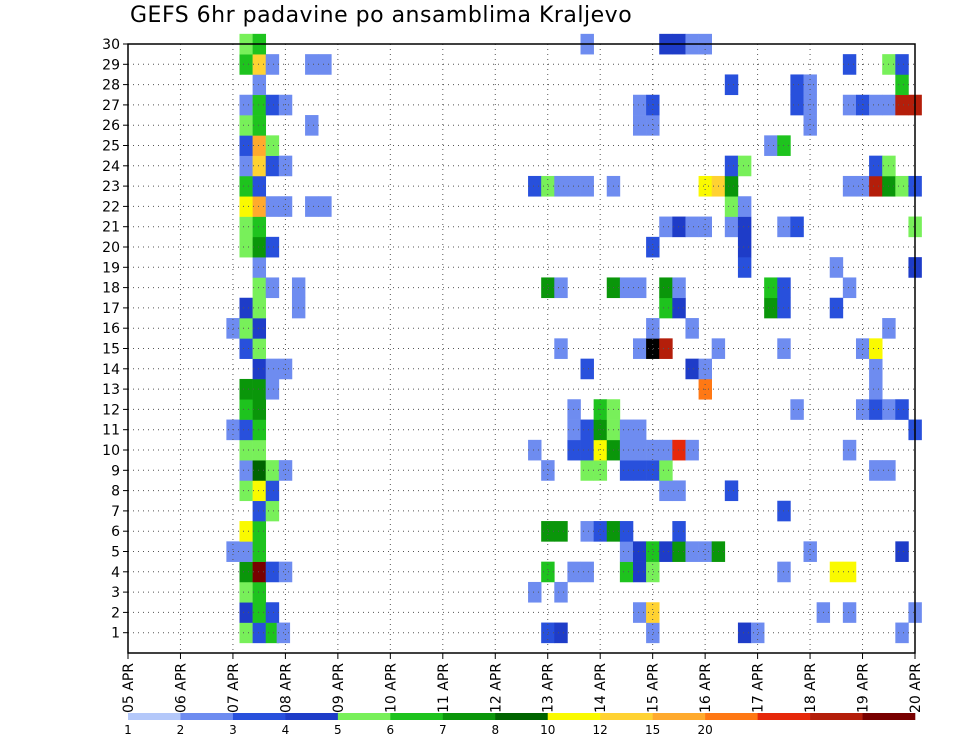 This screenshot has height=742, width=960. I want to click on y-tick-label: 1, so click(115, 634).